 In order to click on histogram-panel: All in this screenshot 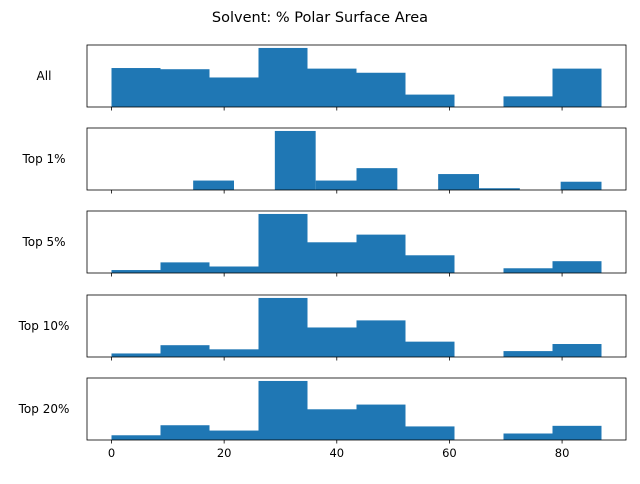, I will do `click(332, 77)`.